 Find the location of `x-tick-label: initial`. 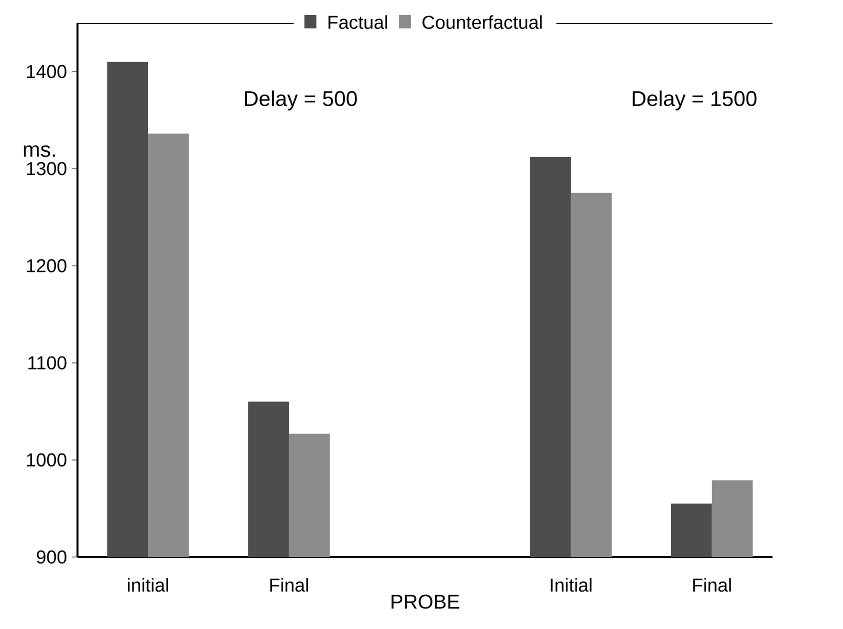

x-tick-label: initial is located at coordinates (148, 585).